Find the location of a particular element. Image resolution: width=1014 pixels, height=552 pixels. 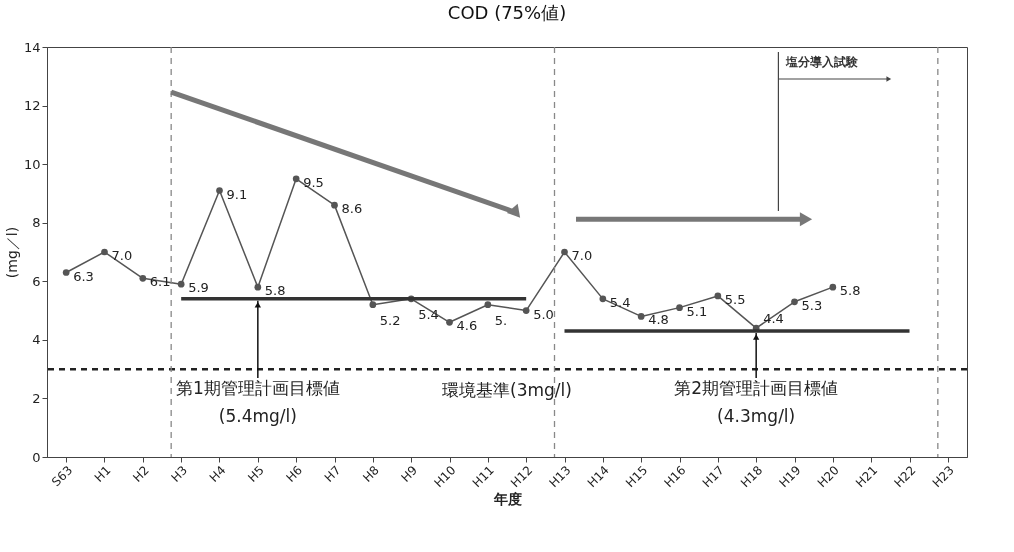

x-tick-label: H1 is located at coordinates (102, 474).